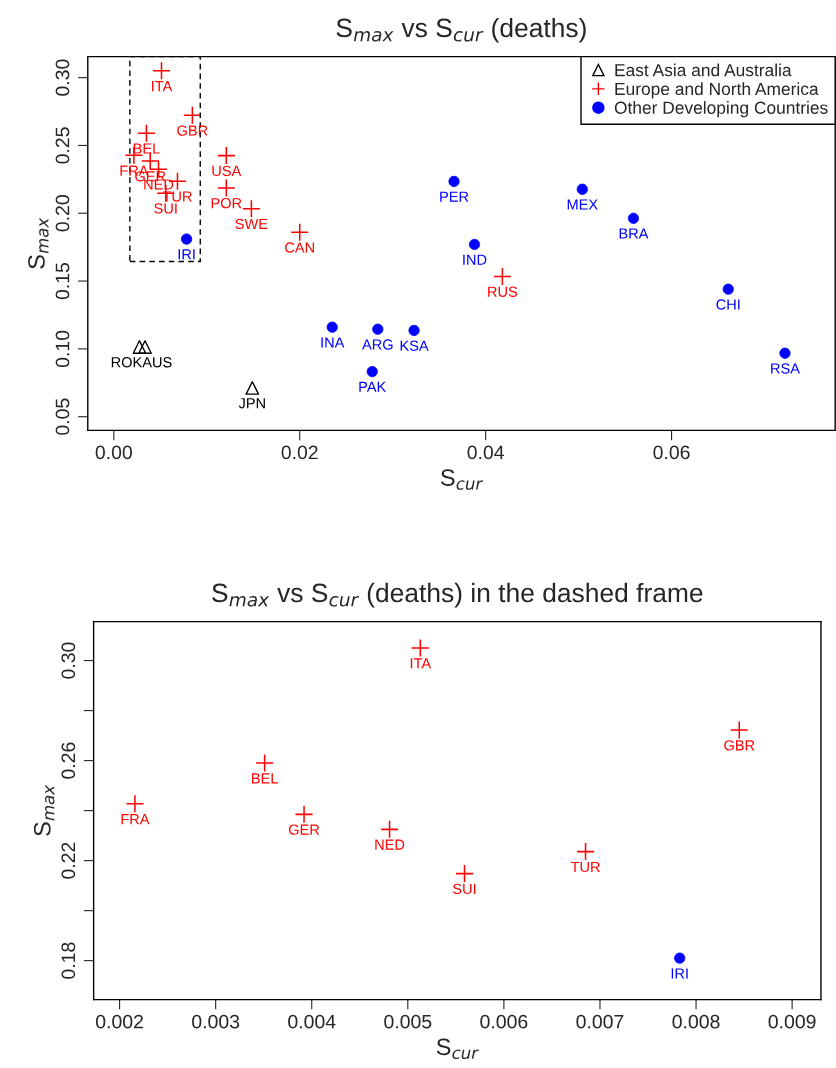  I want to click on annotation: RSA, so click(785, 368).